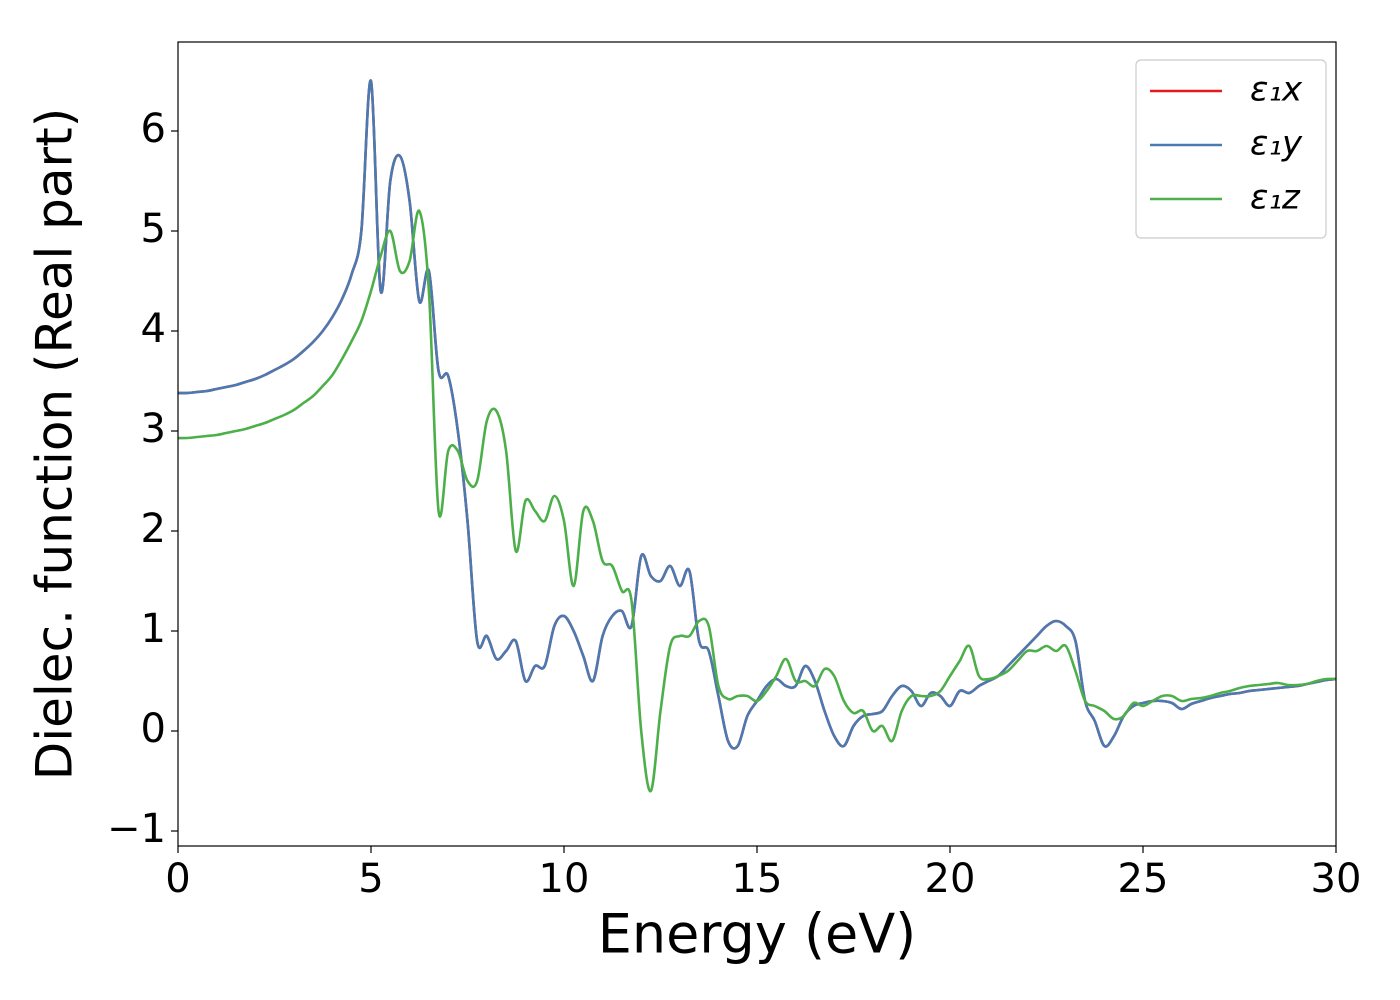  Describe the element at coordinates (1143, 879) in the screenshot. I see `x-tick-label: 25` at that location.